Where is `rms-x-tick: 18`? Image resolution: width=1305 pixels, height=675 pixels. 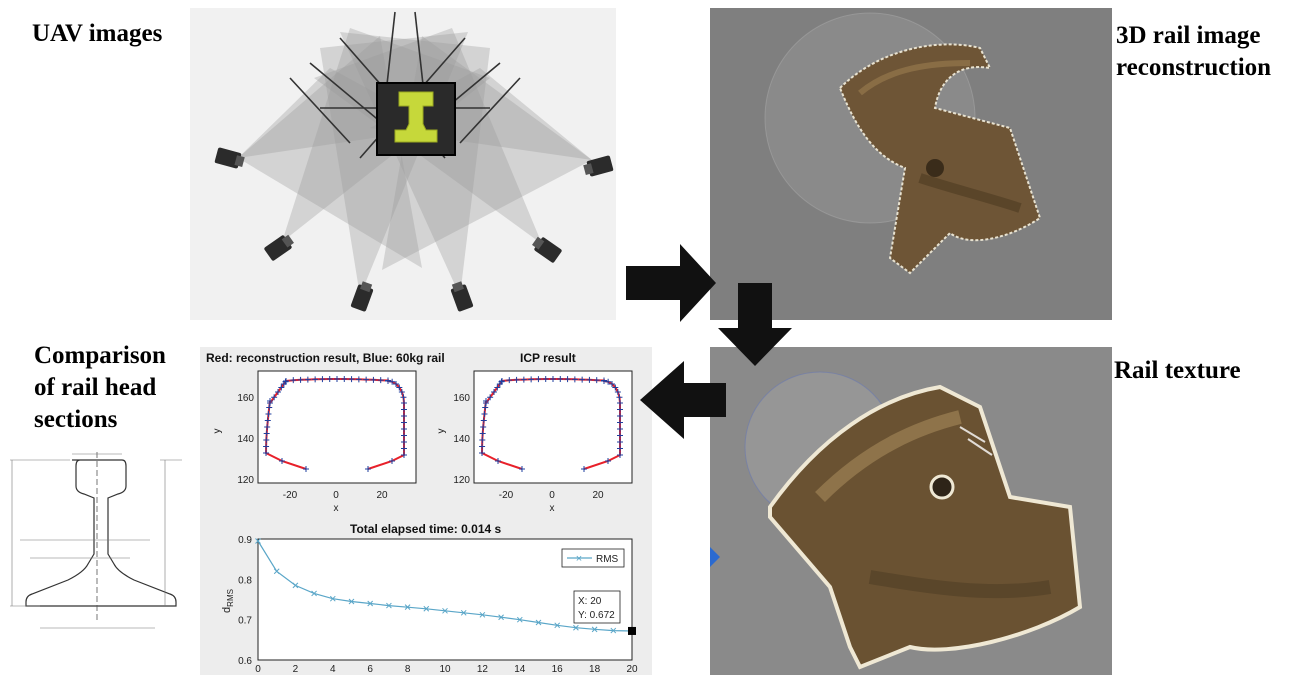
rms-x-tick: 18 is located at coordinates (595, 669).